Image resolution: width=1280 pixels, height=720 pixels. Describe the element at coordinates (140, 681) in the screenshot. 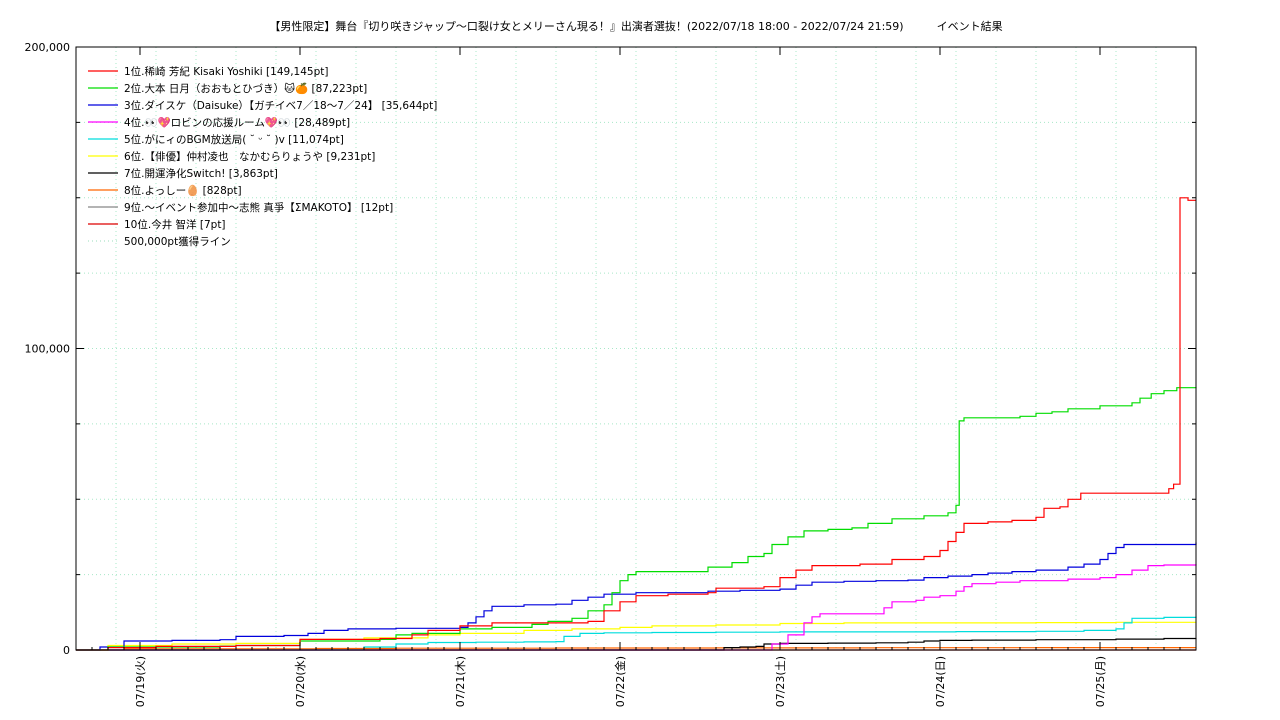

I see `x-tick-label: 07/19(火)` at that location.